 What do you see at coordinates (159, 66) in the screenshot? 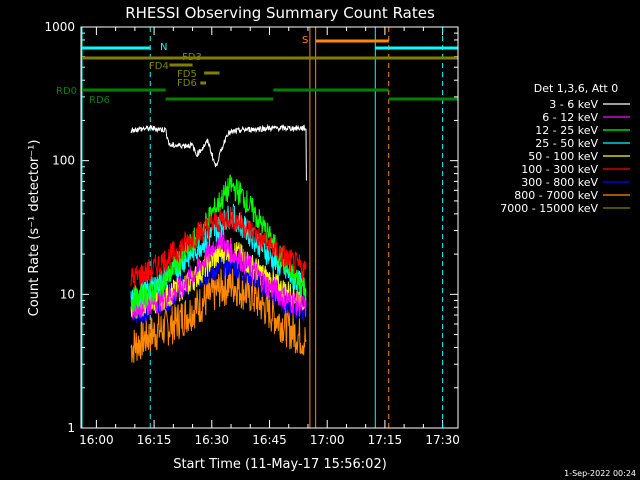
I see `fd4-label: FD4` at bounding box center [159, 66].